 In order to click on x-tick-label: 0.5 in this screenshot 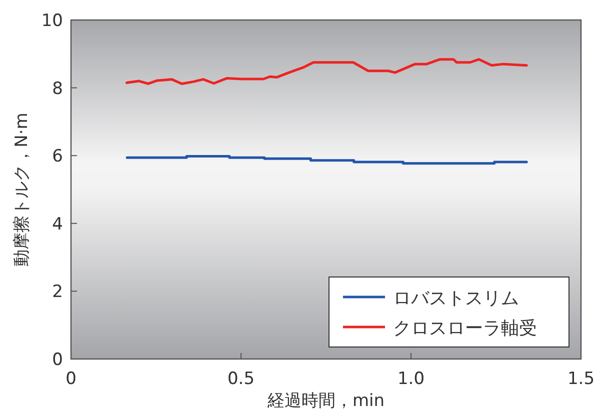, I will do `click(241, 379)`.